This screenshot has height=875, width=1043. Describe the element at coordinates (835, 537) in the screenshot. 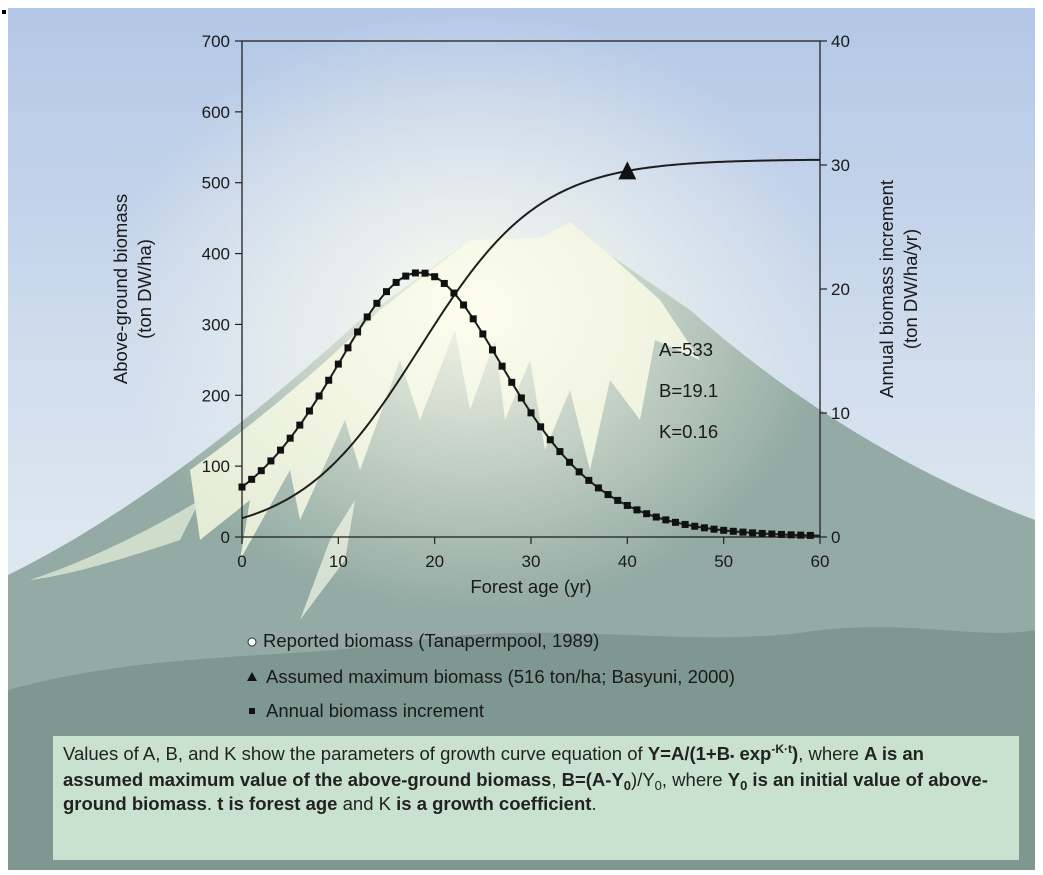

I see `y-right-tick-label: 0` at that location.